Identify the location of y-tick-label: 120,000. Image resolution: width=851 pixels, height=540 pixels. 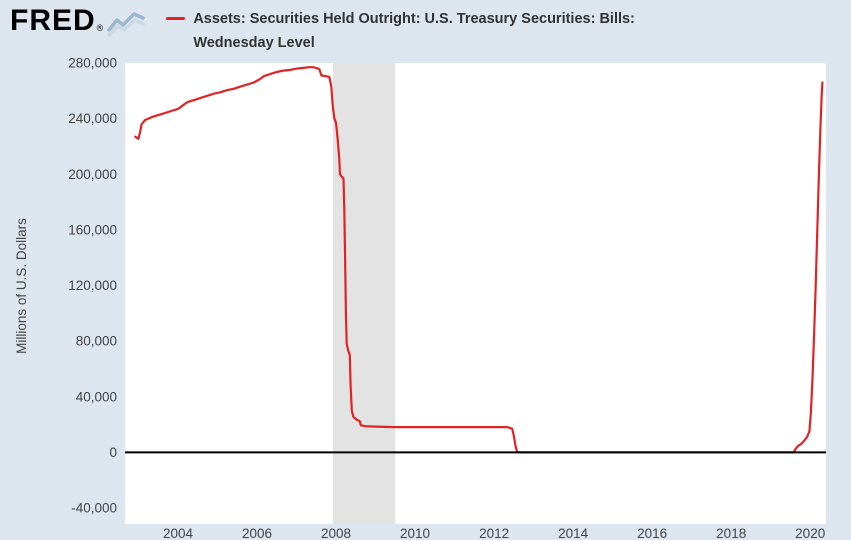
(92, 285).